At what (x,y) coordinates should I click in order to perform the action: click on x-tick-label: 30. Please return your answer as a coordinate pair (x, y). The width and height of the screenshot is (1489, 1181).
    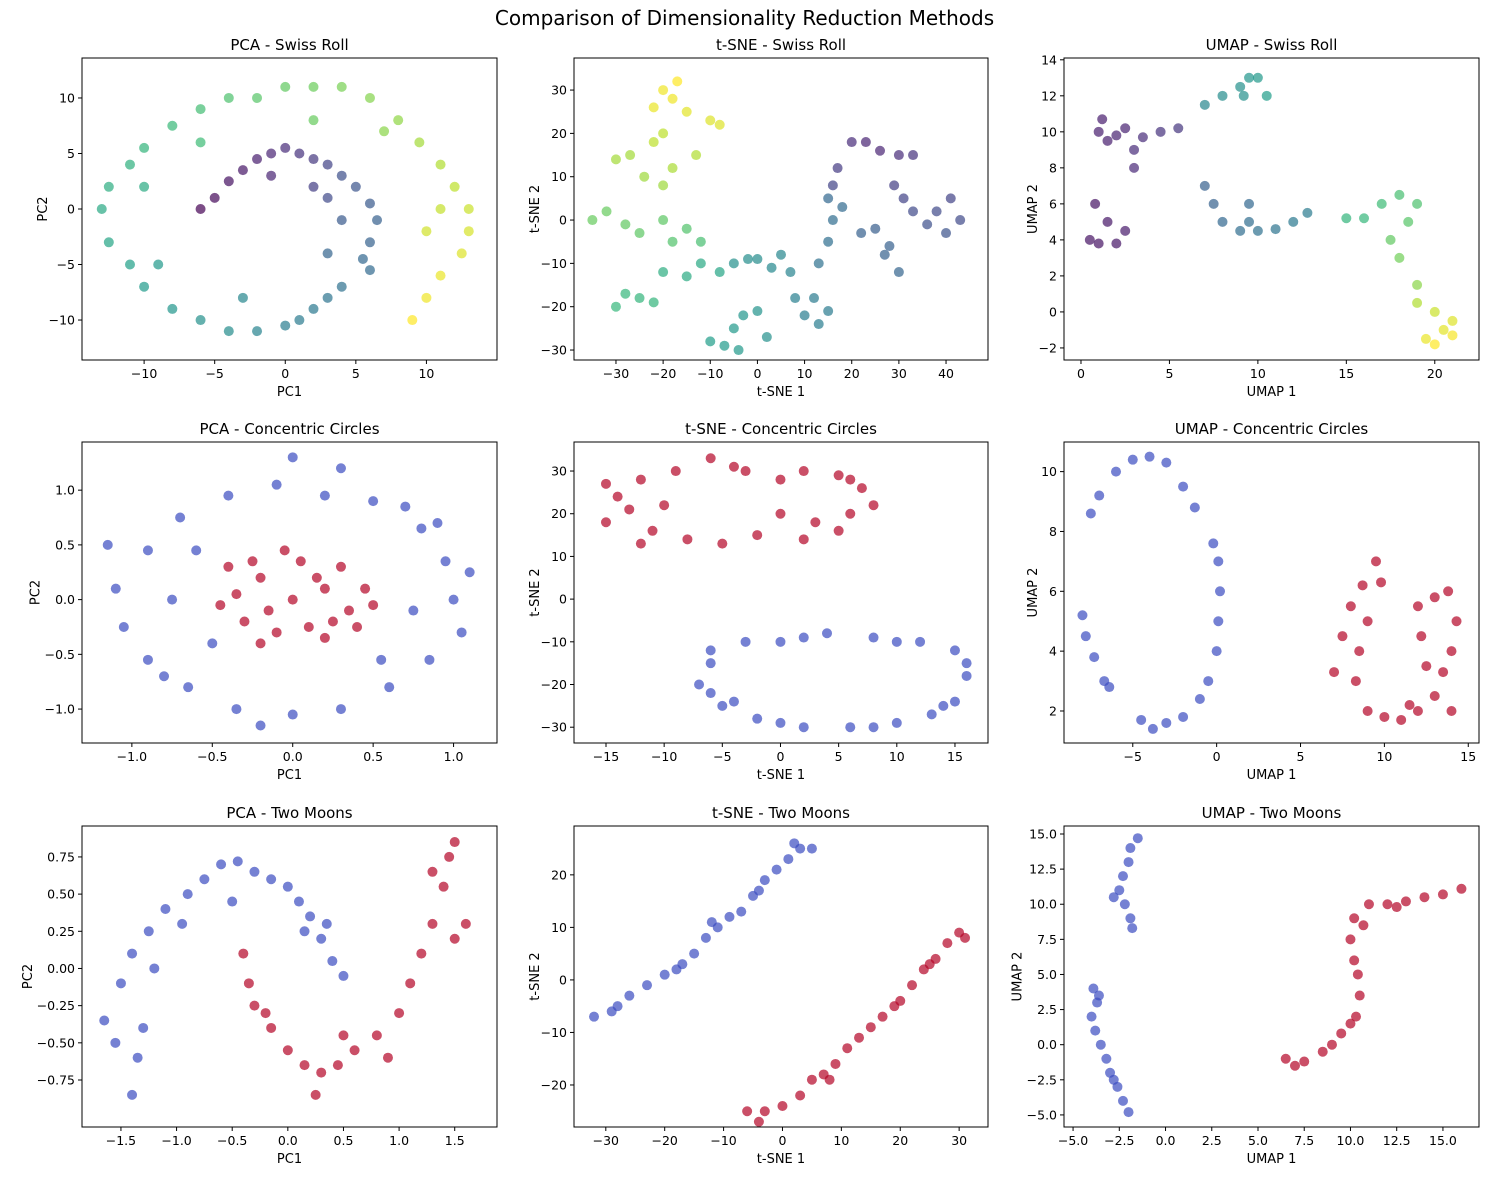
    Looking at the image, I should click on (899, 373).